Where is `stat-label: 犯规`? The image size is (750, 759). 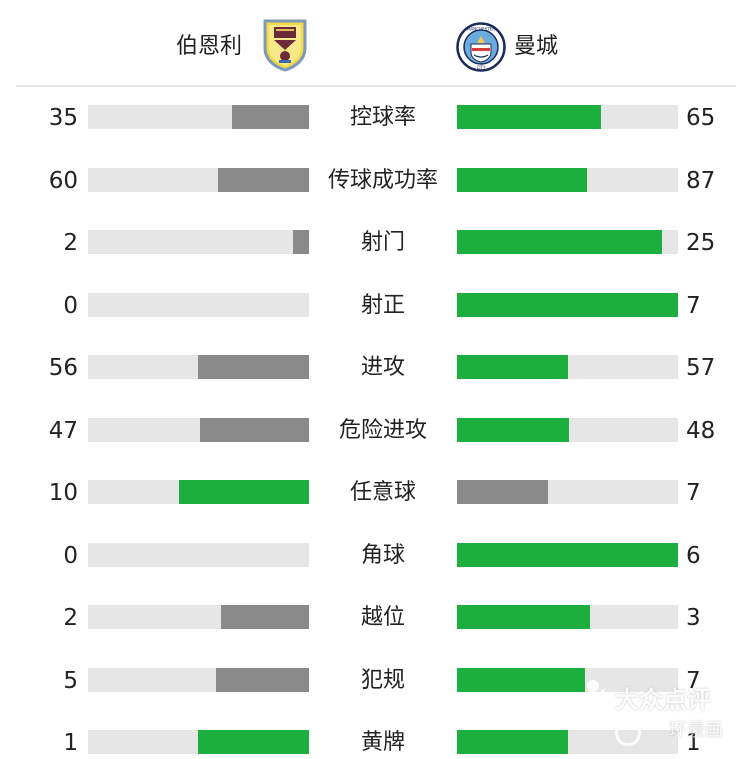 stat-label: 犯规 is located at coordinates (382, 680).